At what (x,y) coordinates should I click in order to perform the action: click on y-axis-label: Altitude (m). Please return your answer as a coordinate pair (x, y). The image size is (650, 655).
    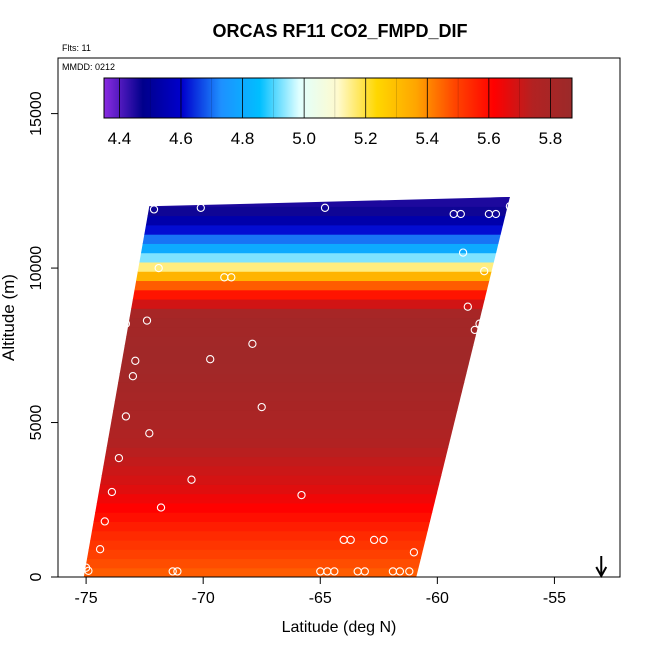
    Looking at the image, I should click on (9, 317).